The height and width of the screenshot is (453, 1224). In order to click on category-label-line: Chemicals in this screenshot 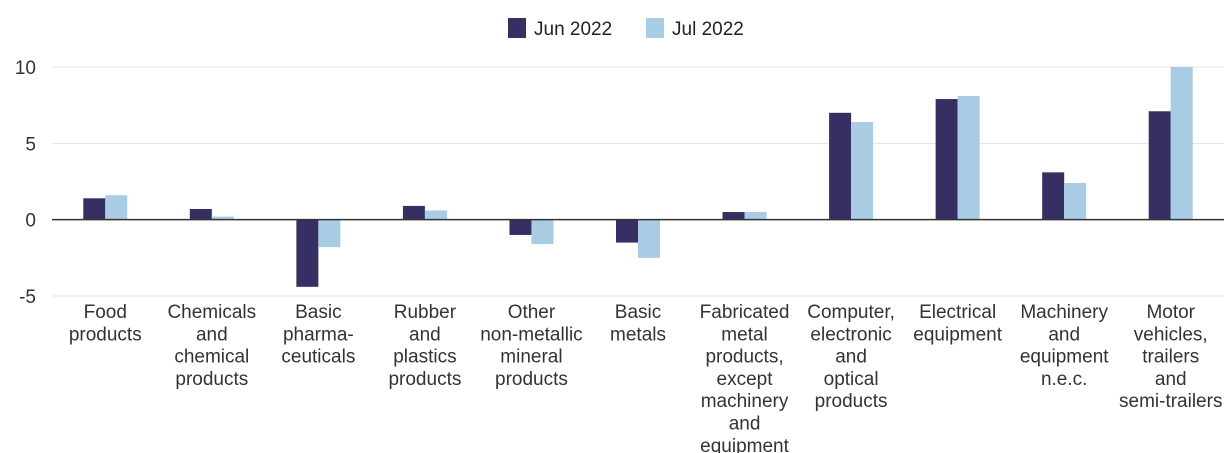, I will do `click(211, 312)`.